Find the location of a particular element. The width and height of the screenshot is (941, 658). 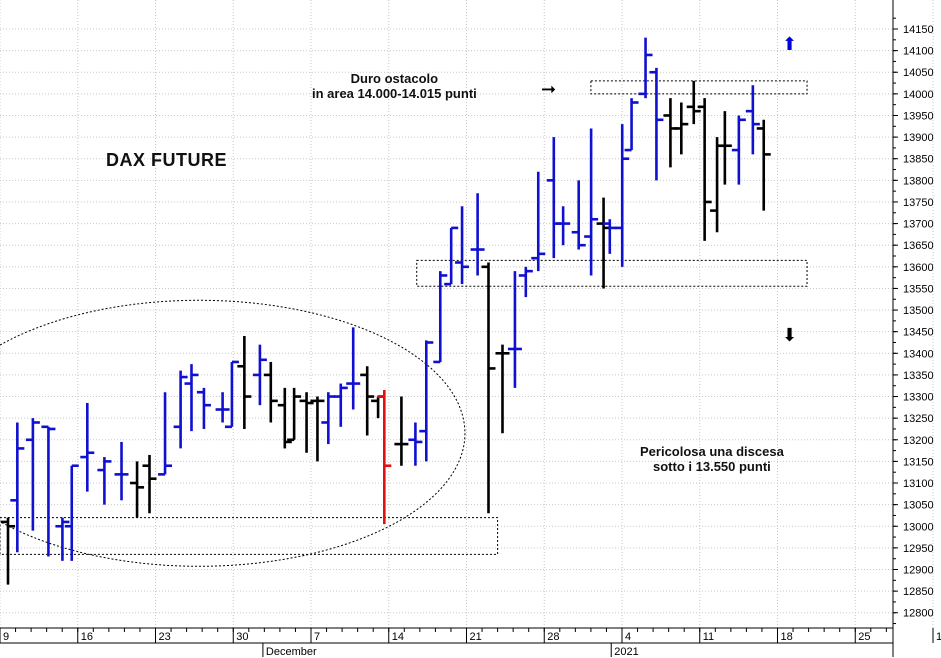

y-tick-label: 13550 is located at coordinates (918, 289).